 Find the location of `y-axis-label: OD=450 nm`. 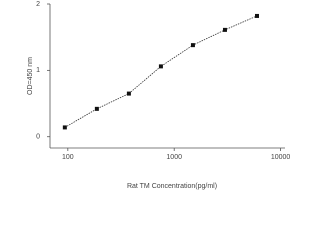

y-axis-label: OD=450 nm is located at coordinates (30, 76).